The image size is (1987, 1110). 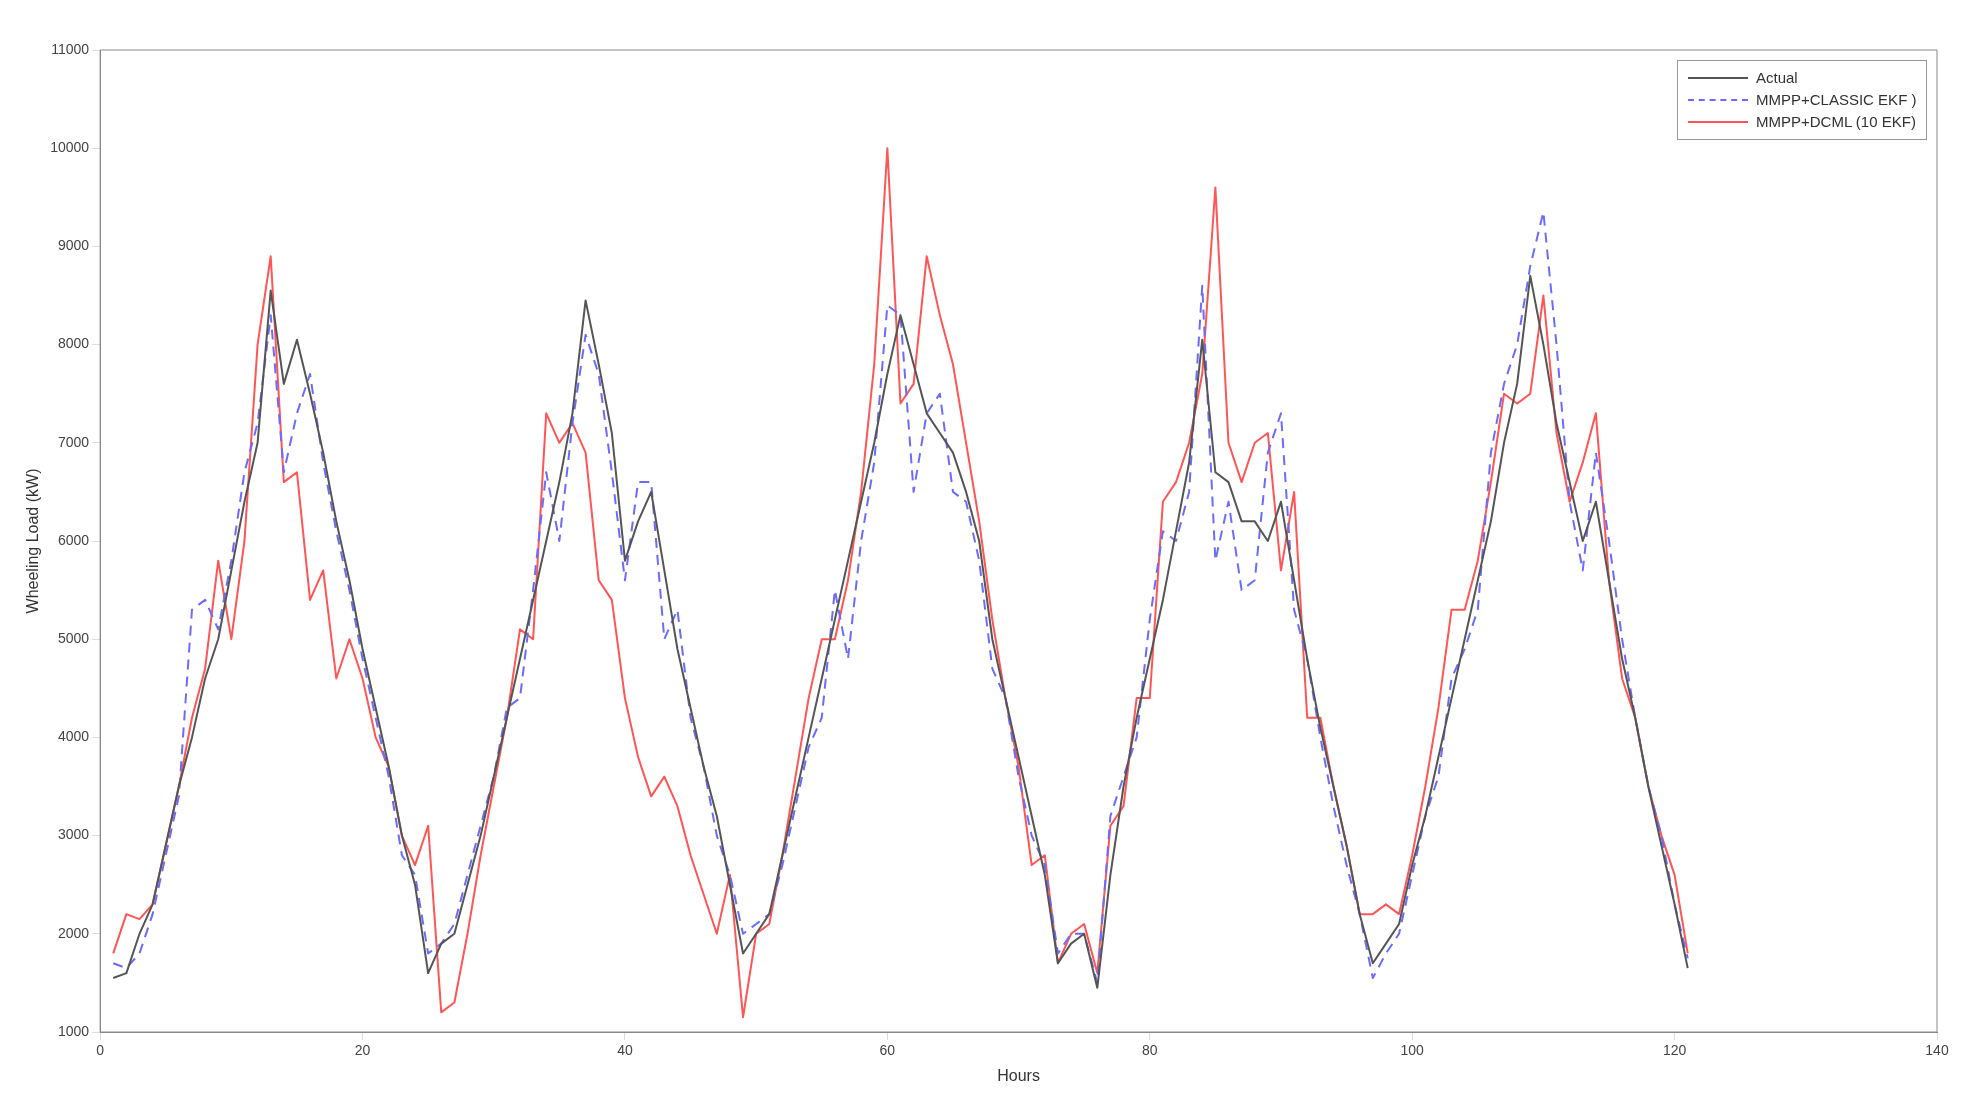 What do you see at coordinates (1018, 1075) in the screenshot?
I see `x-axis-title: Hours` at bounding box center [1018, 1075].